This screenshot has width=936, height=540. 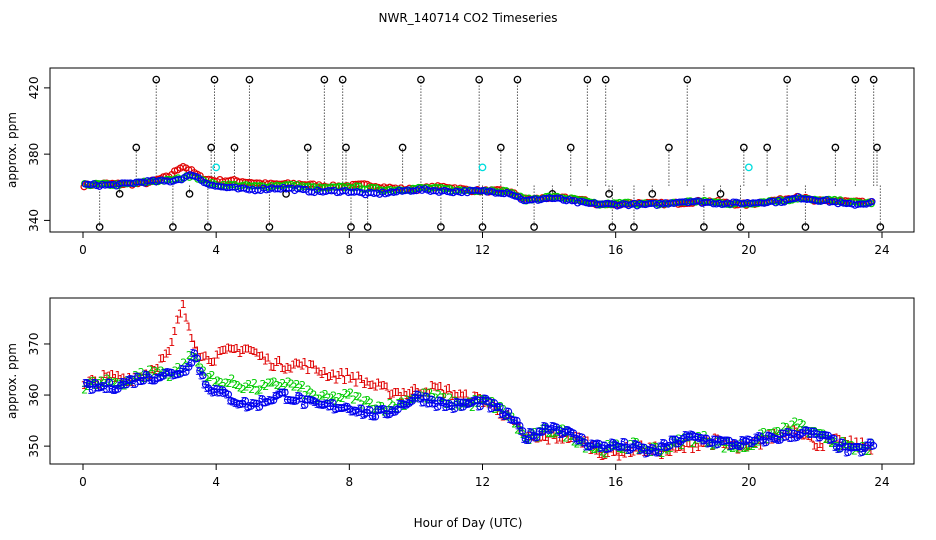 What do you see at coordinates (216, 250) in the screenshot?
I see `top-xtick-label: 4` at bounding box center [216, 250].